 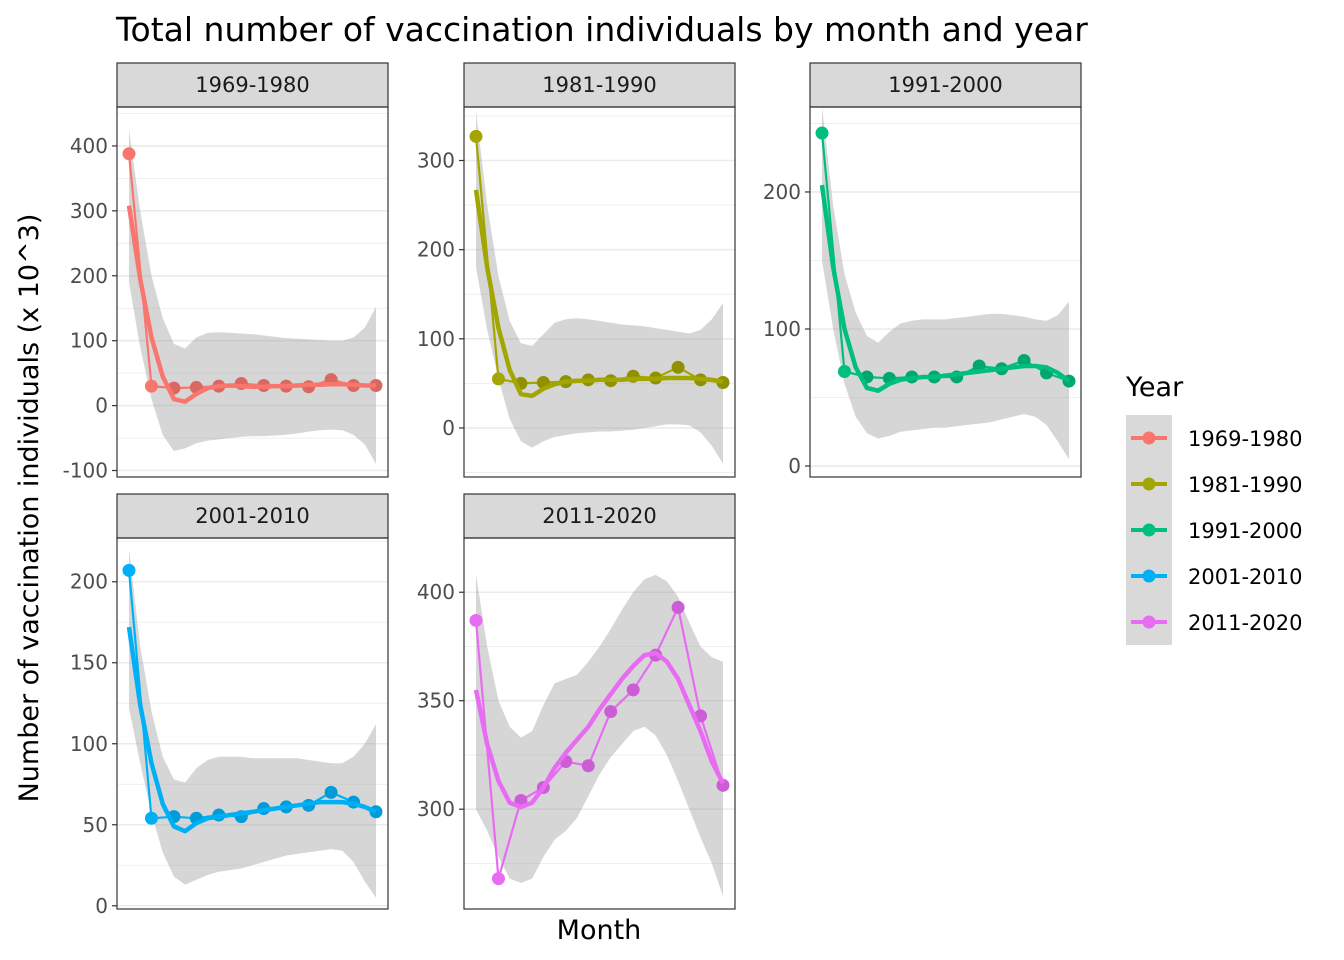 I want to click on panel-1981-1990-border, so click(x=599, y=292).